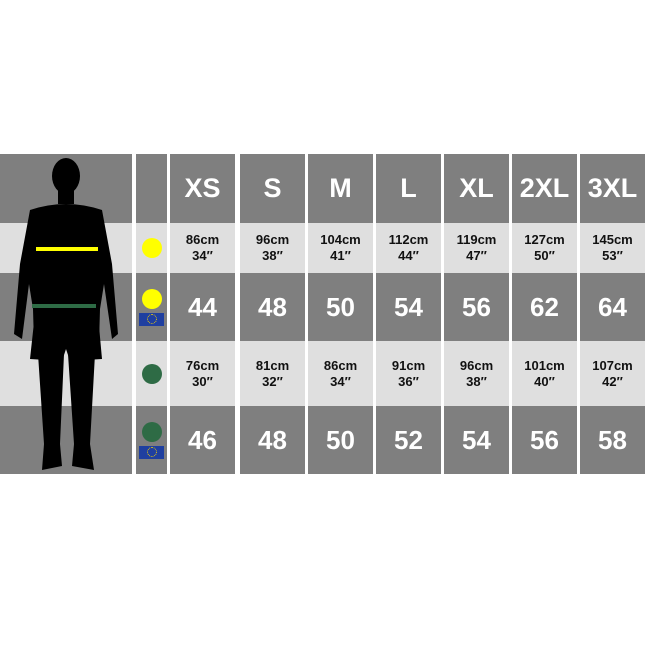 This screenshot has width=650, height=650. I want to click on waist-eu: 46, so click(202, 439).